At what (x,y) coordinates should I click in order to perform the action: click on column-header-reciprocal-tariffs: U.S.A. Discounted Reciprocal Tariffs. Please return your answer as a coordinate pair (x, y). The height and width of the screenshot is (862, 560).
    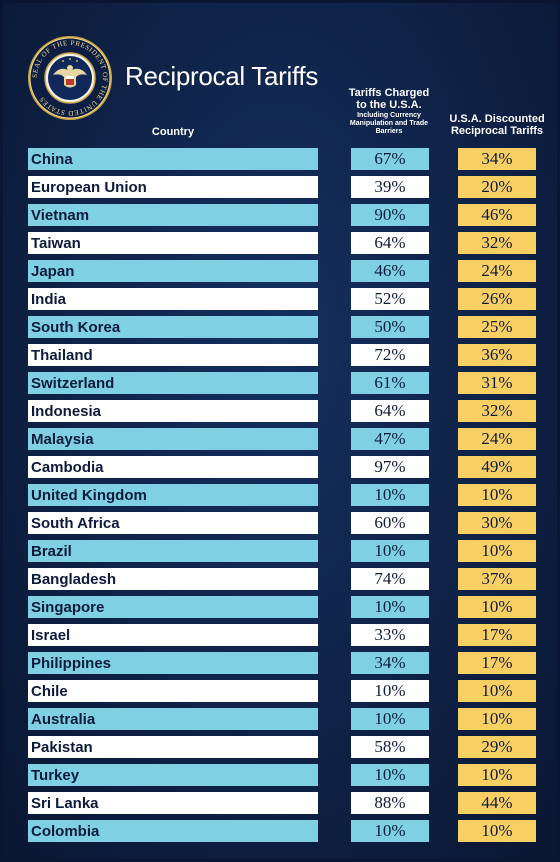
    Looking at the image, I should click on (497, 125).